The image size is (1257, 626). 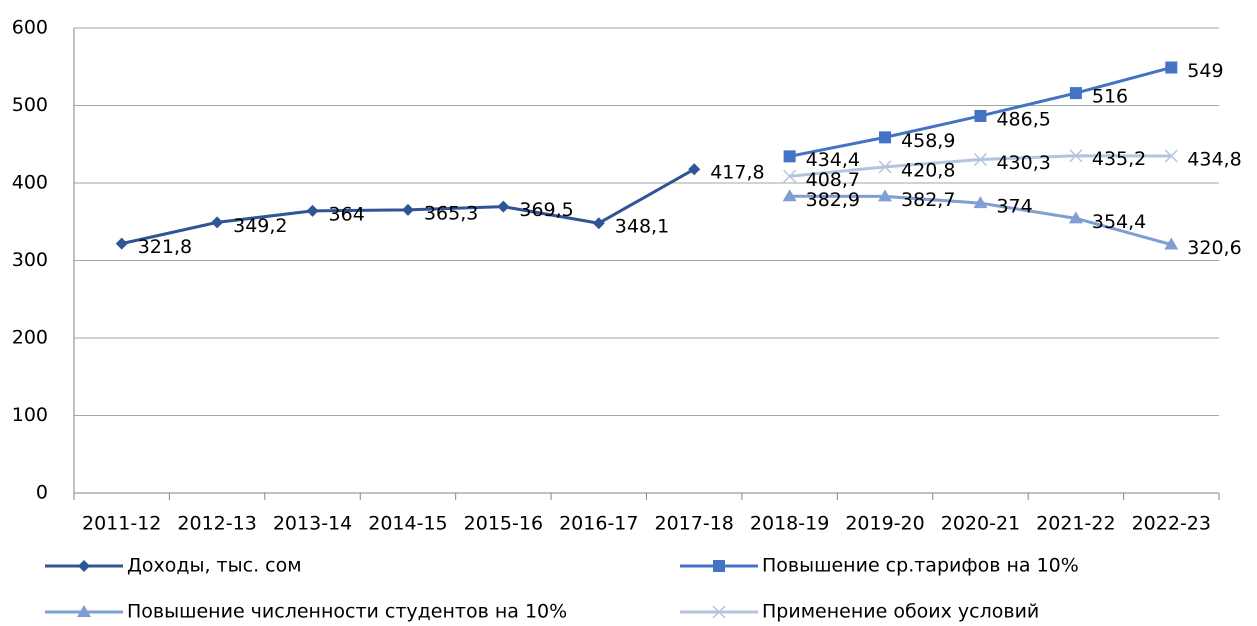 I want to click on data-label: 382,7, so click(x=928, y=200).